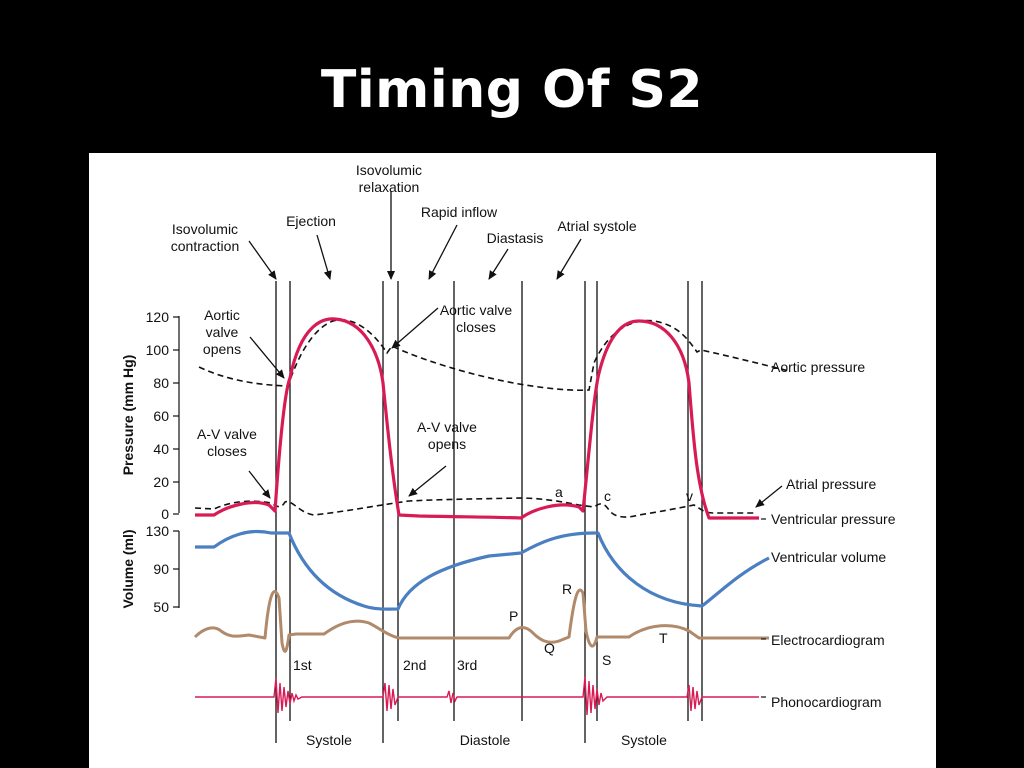 This screenshot has height=768, width=1024. What do you see at coordinates (607, 496) in the screenshot?
I see `wave-c-label: c` at bounding box center [607, 496].